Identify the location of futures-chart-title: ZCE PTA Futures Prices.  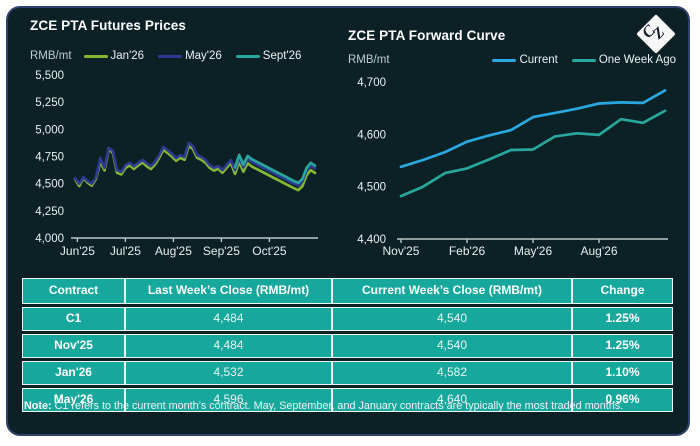
(108, 25).